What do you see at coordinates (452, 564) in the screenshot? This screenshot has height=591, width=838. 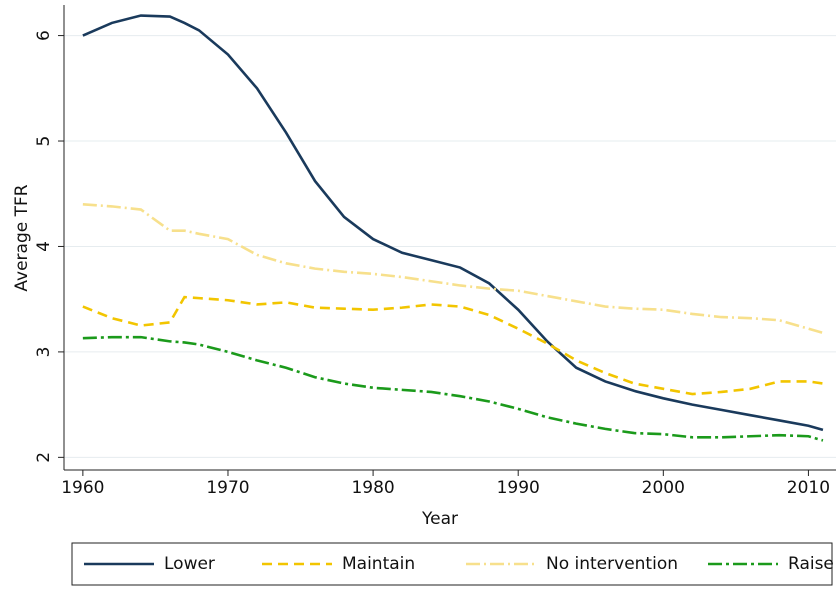 I see `legend-box` at bounding box center [452, 564].